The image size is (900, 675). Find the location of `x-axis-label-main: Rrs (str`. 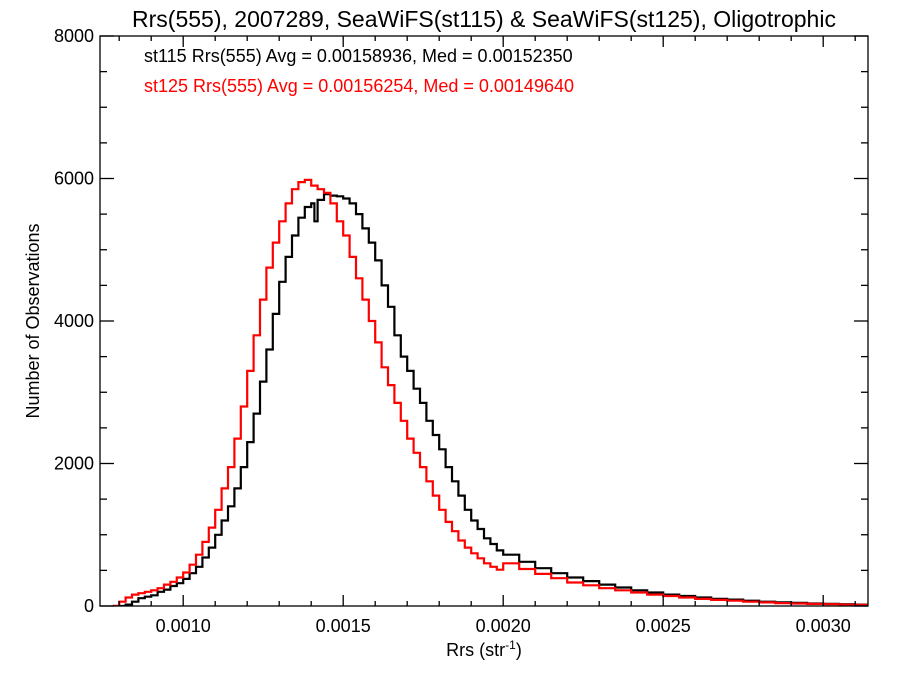

x-axis-label-main: Rrs (str is located at coordinates (475, 650).